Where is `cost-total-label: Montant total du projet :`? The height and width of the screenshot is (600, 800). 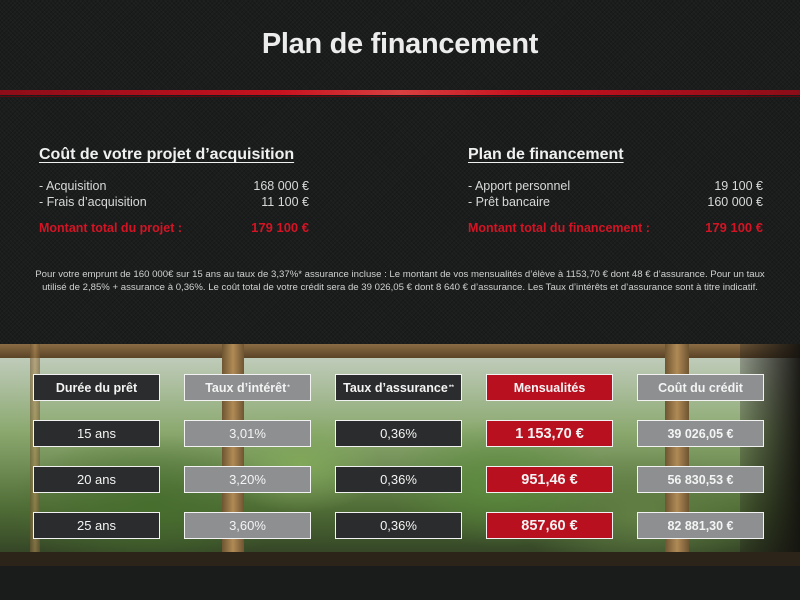 cost-total-label: Montant total du projet : is located at coordinates (111, 228).